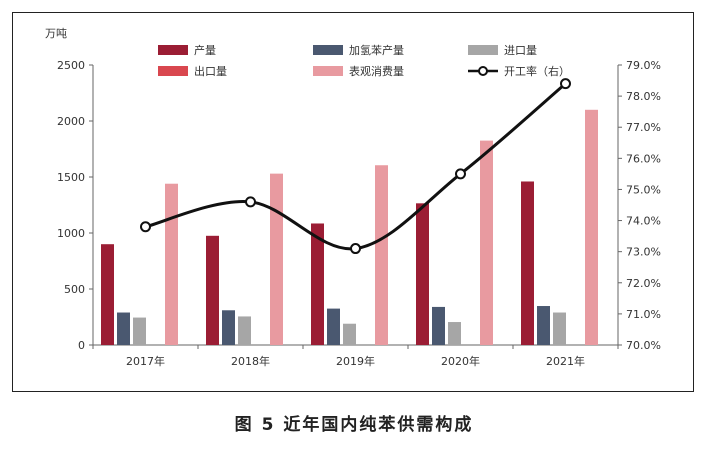  What do you see at coordinates (520, 50) in the screenshot?
I see `legend-label: 进口量` at bounding box center [520, 50].